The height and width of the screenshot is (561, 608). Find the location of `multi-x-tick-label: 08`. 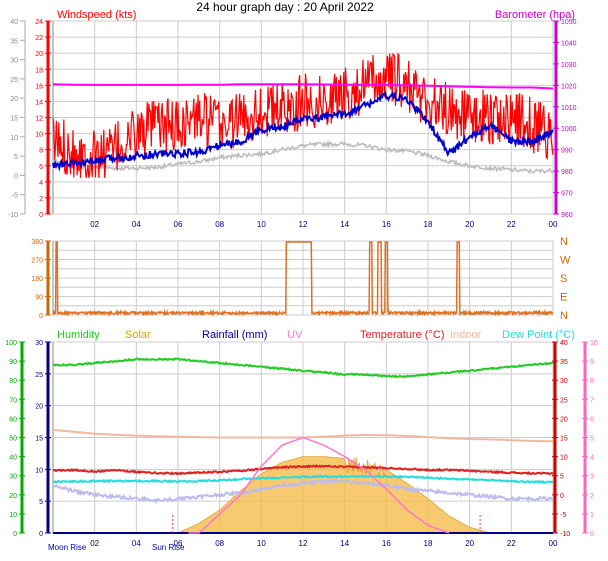

multi-x-tick-label: 08 is located at coordinates (219, 543).